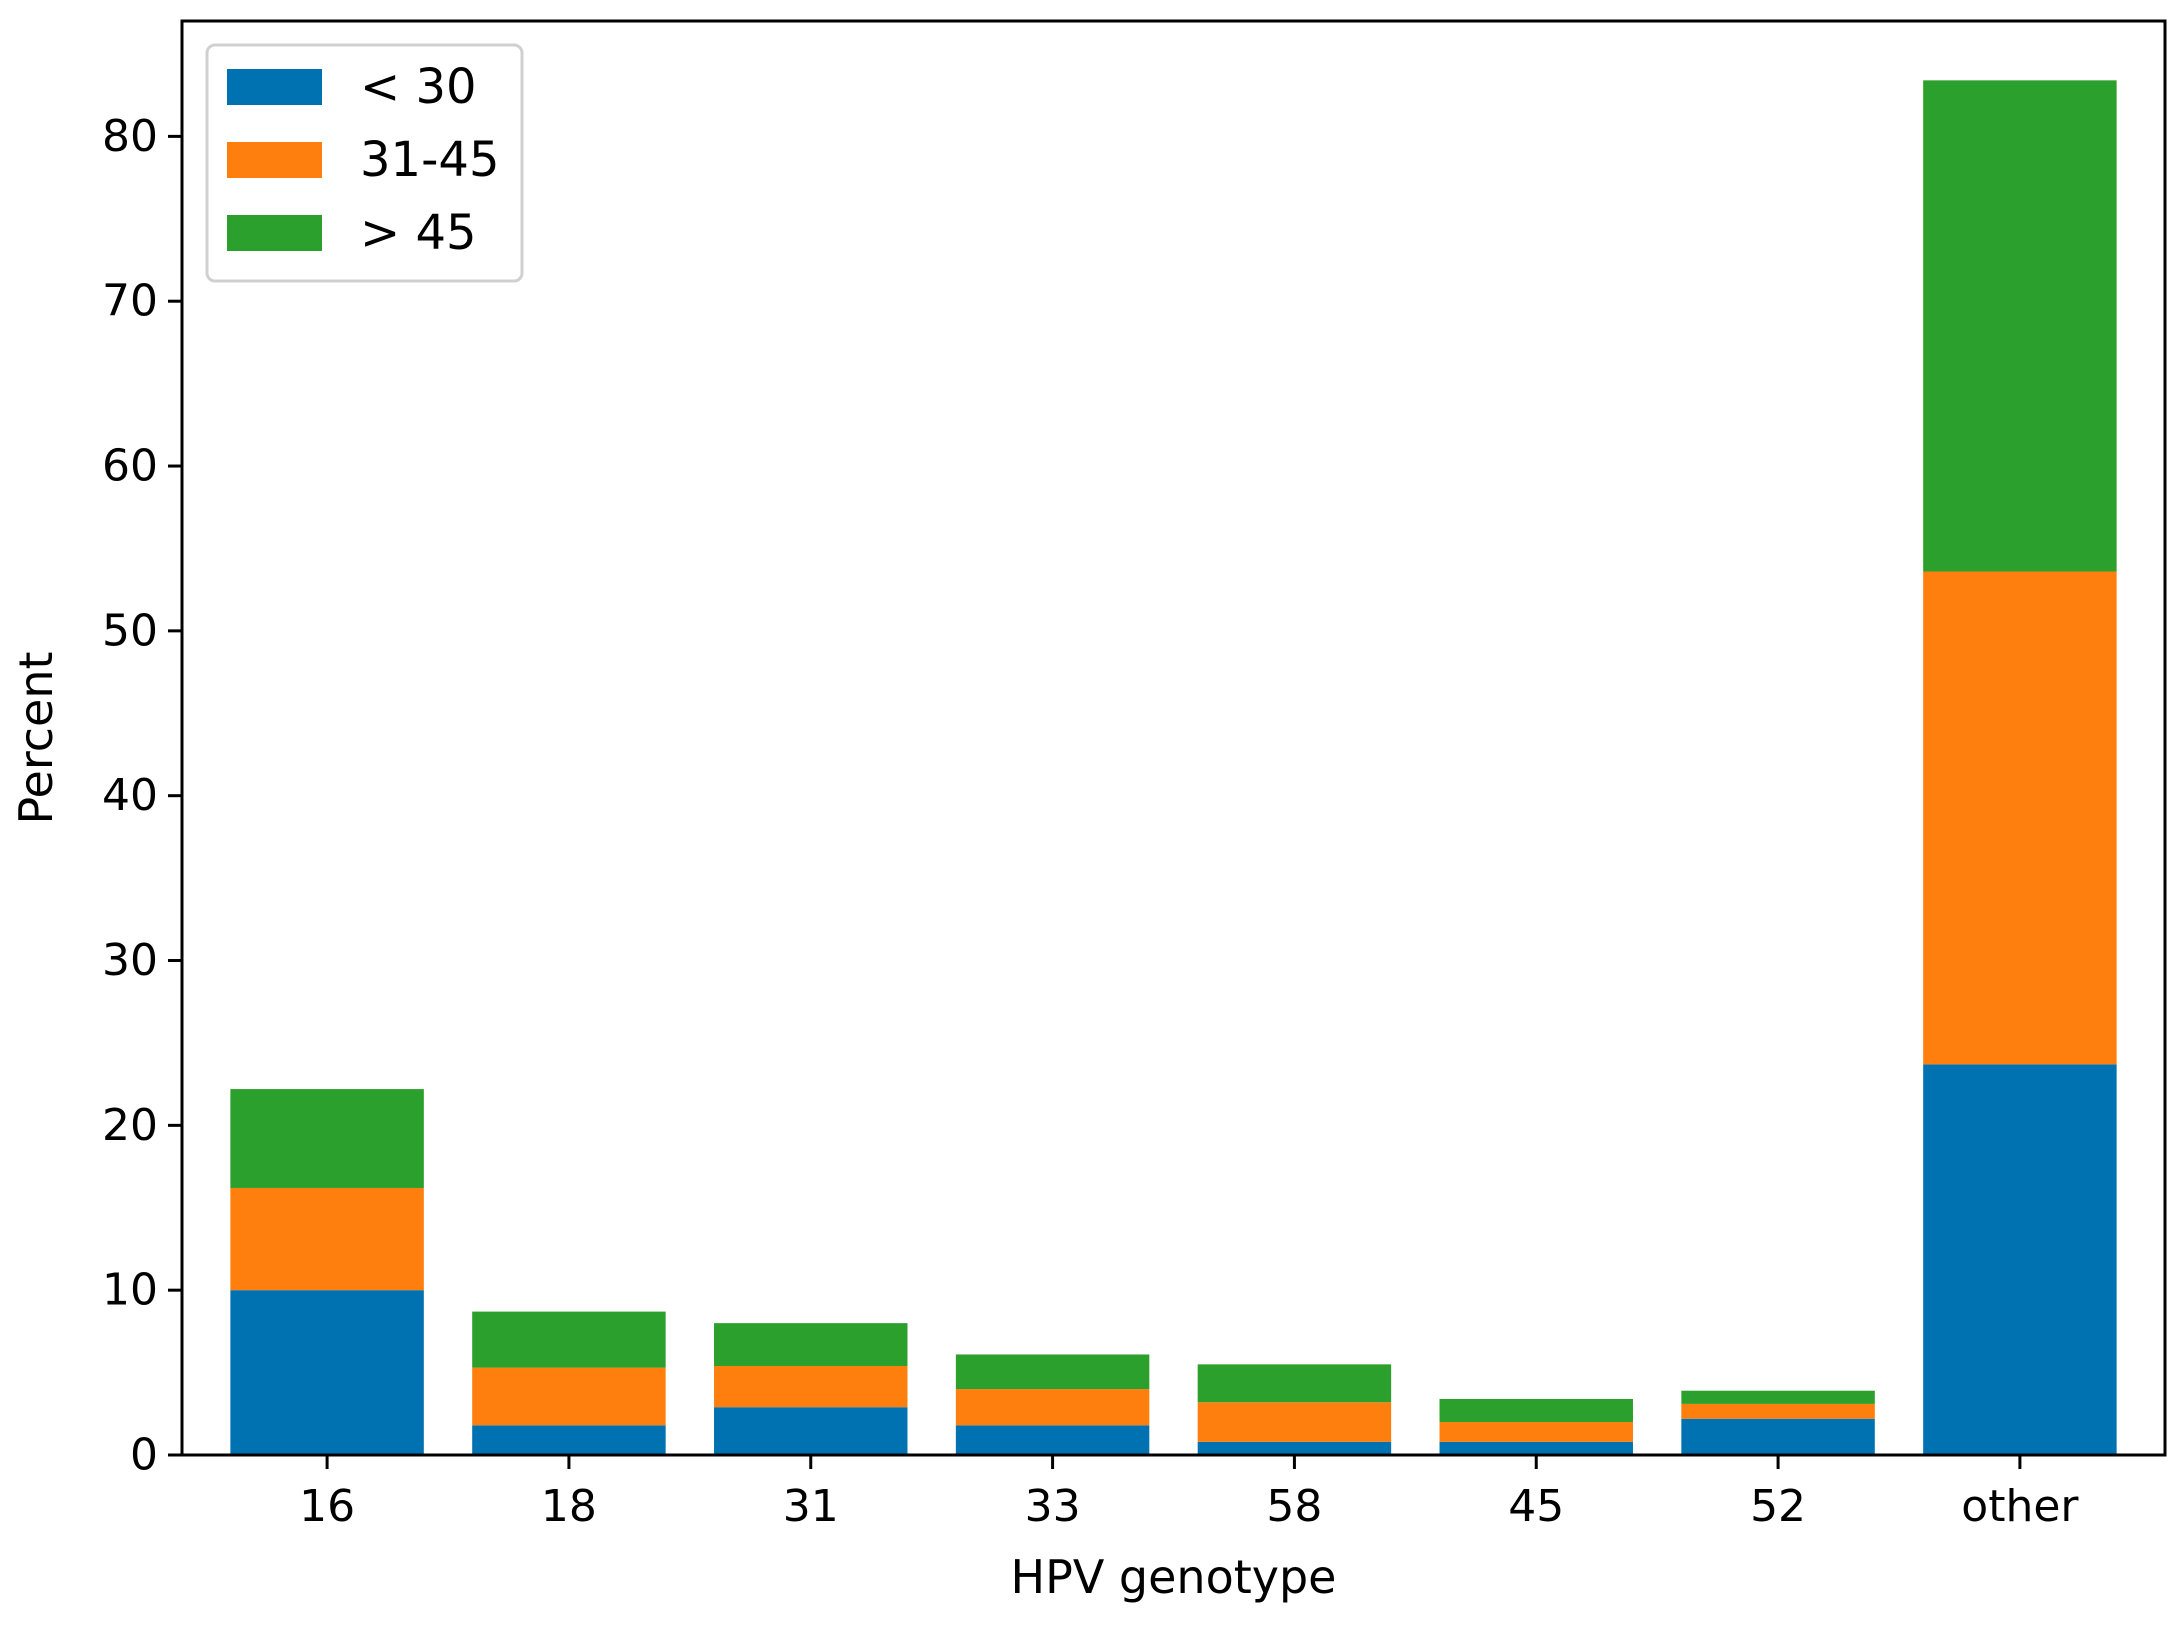 The width and height of the screenshot is (2182, 1626). What do you see at coordinates (1174, 1577) in the screenshot?
I see `x-axis-label: HPV genotype` at bounding box center [1174, 1577].